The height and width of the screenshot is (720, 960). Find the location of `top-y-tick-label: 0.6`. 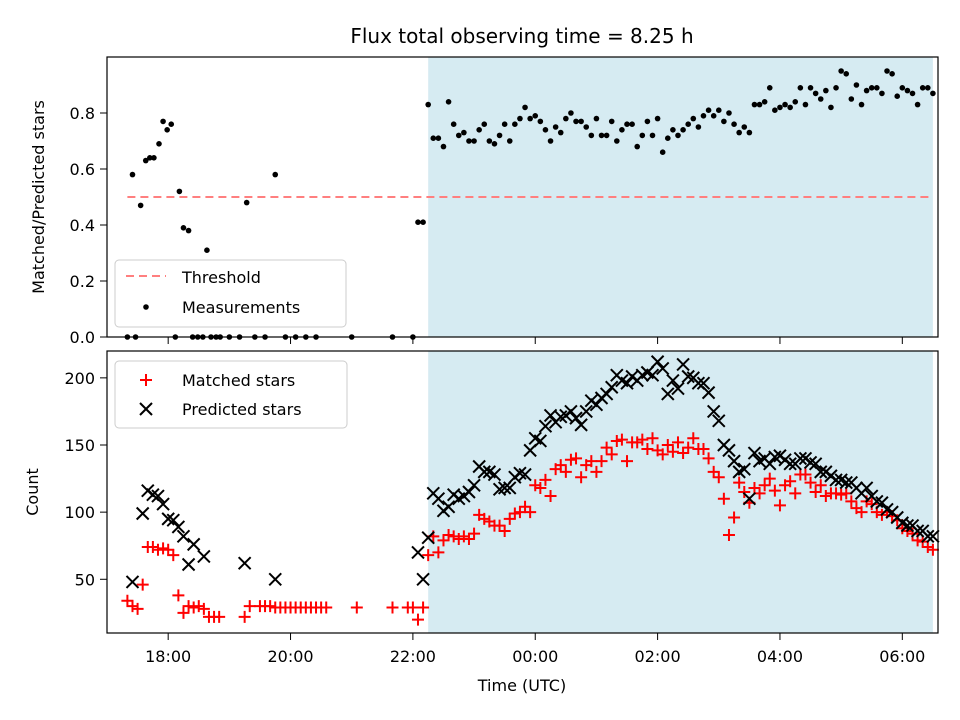

top-y-tick-label: 0.6 is located at coordinates (82, 169).